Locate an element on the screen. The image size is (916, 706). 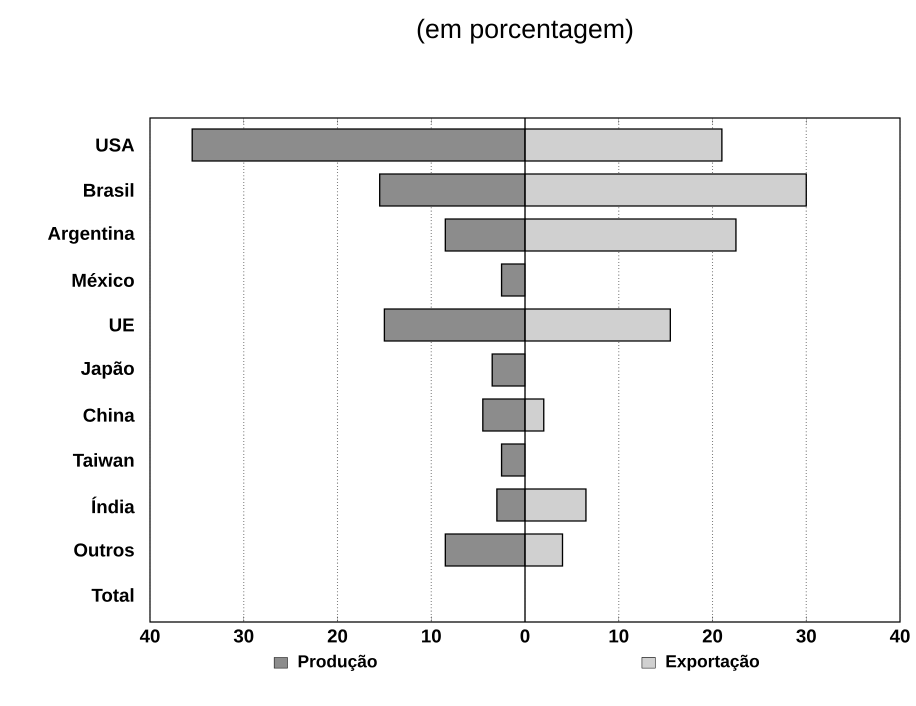
y-tick-label: Argentina is located at coordinates (91, 235).